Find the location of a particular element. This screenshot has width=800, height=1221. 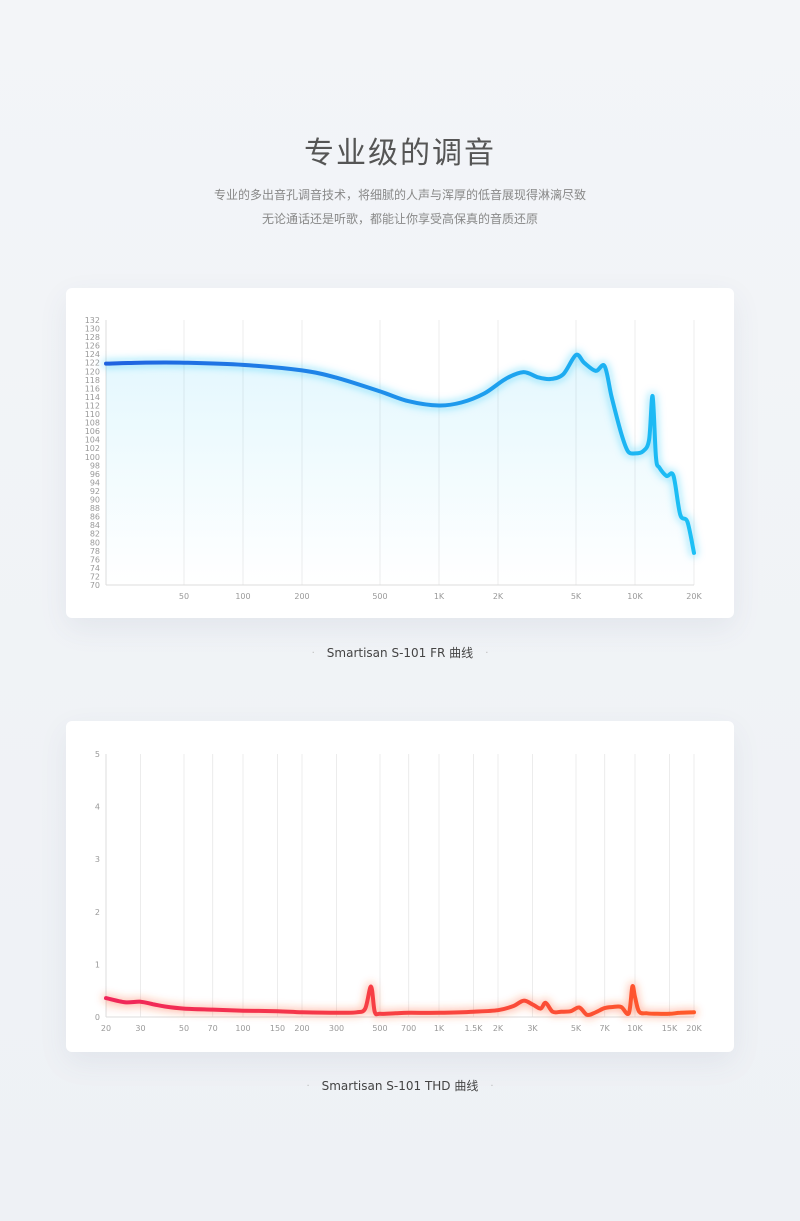

y-tick-label: 82 is located at coordinates (95, 534).